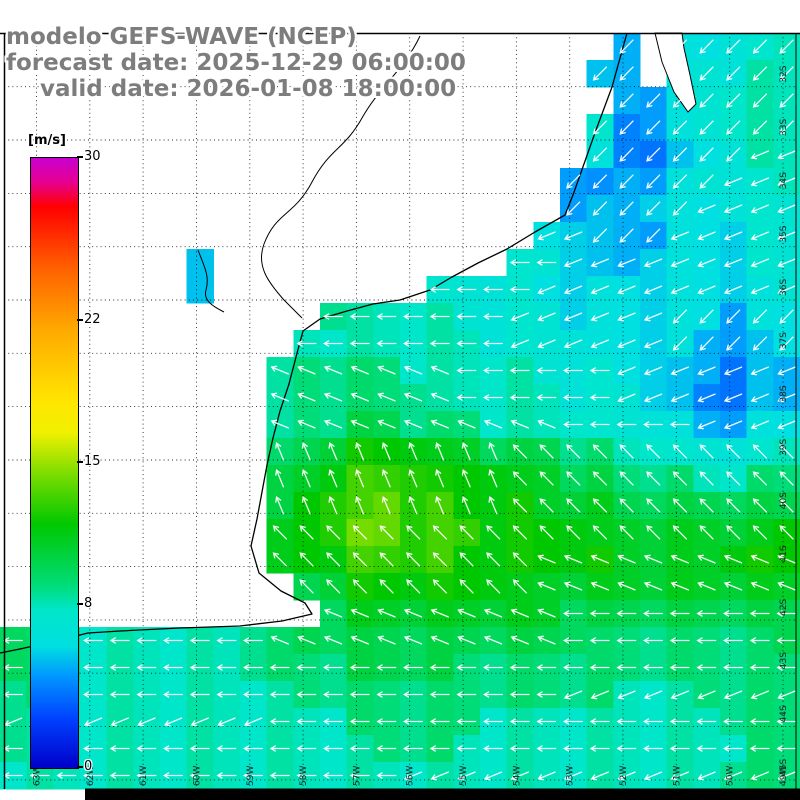  Describe the element at coordinates (357, 776) in the screenshot. I see `lon-label: 57W` at that location.